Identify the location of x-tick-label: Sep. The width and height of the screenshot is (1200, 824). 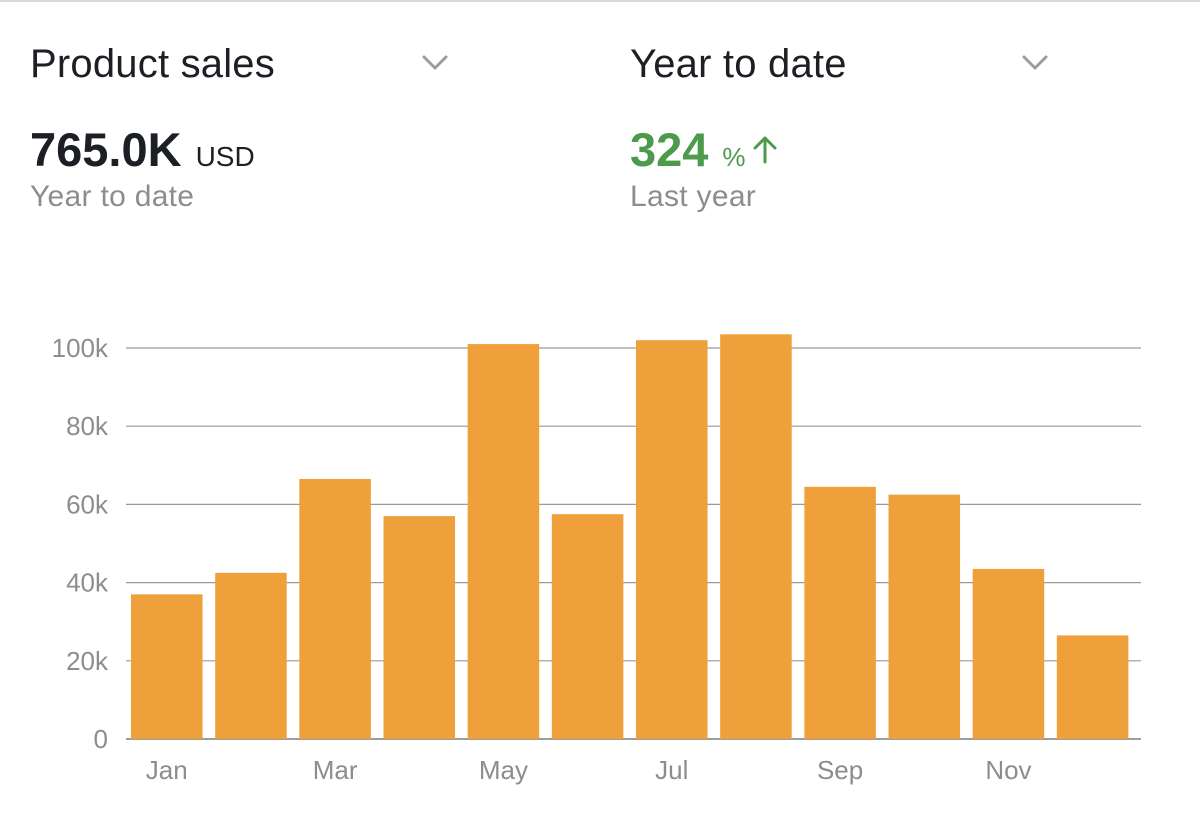
(840, 770).